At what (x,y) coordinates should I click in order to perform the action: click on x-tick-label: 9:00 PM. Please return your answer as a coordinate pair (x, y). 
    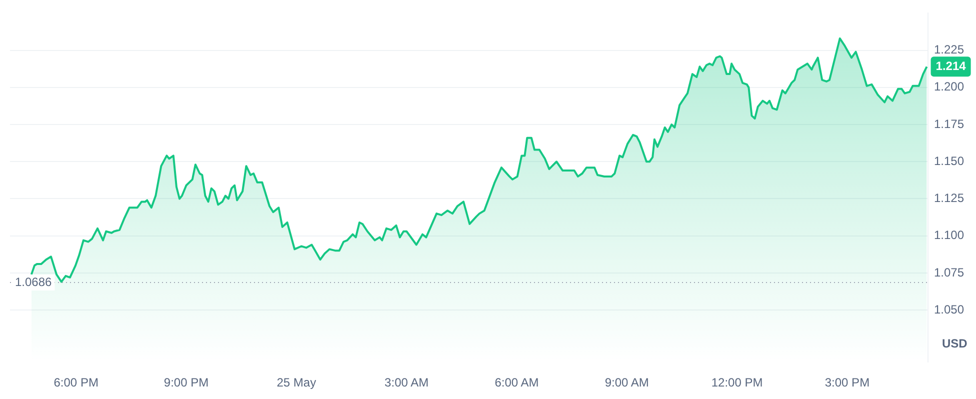
    Looking at the image, I should click on (186, 383).